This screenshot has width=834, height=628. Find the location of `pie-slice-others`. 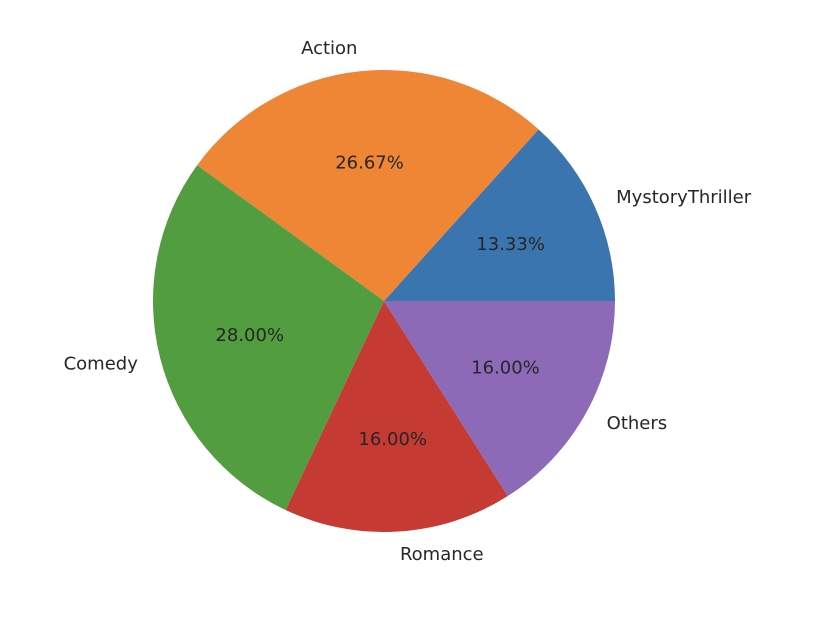

pie-slice-others is located at coordinates (499, 399).